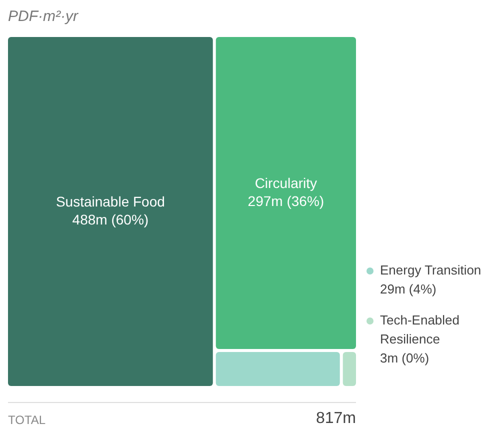  I want to click on text: PDF·m²·yr, so click(43, 16).